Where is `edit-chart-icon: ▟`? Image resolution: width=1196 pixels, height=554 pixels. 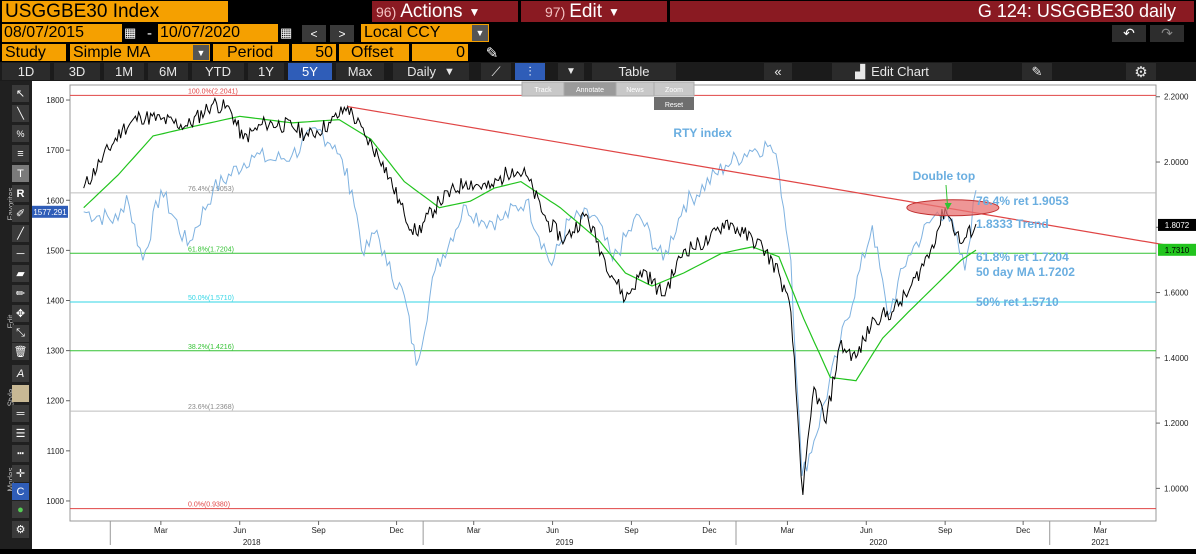
edit-chart-icon: ▟ is located at coordinates (860, 71).